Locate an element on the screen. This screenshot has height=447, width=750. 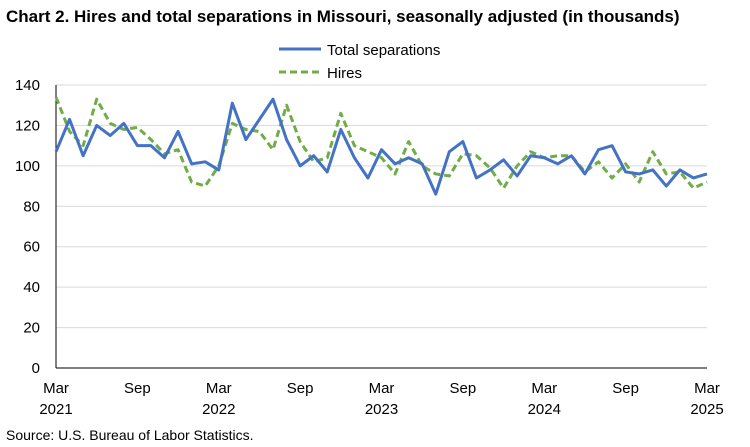
legend: Total separations Hires is located at coordinates (359, 62).